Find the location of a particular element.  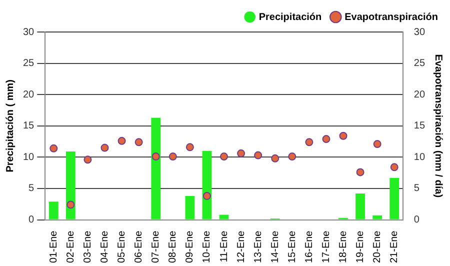

x-tick-label: 04-Ene is located at coordinates (105, 247).